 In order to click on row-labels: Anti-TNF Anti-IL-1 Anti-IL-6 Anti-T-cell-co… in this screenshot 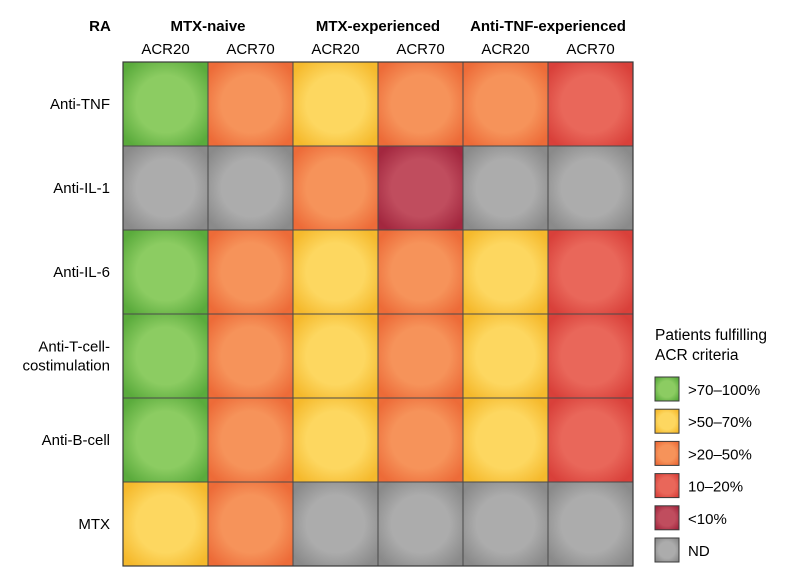, I will do `click(66, 314)`.